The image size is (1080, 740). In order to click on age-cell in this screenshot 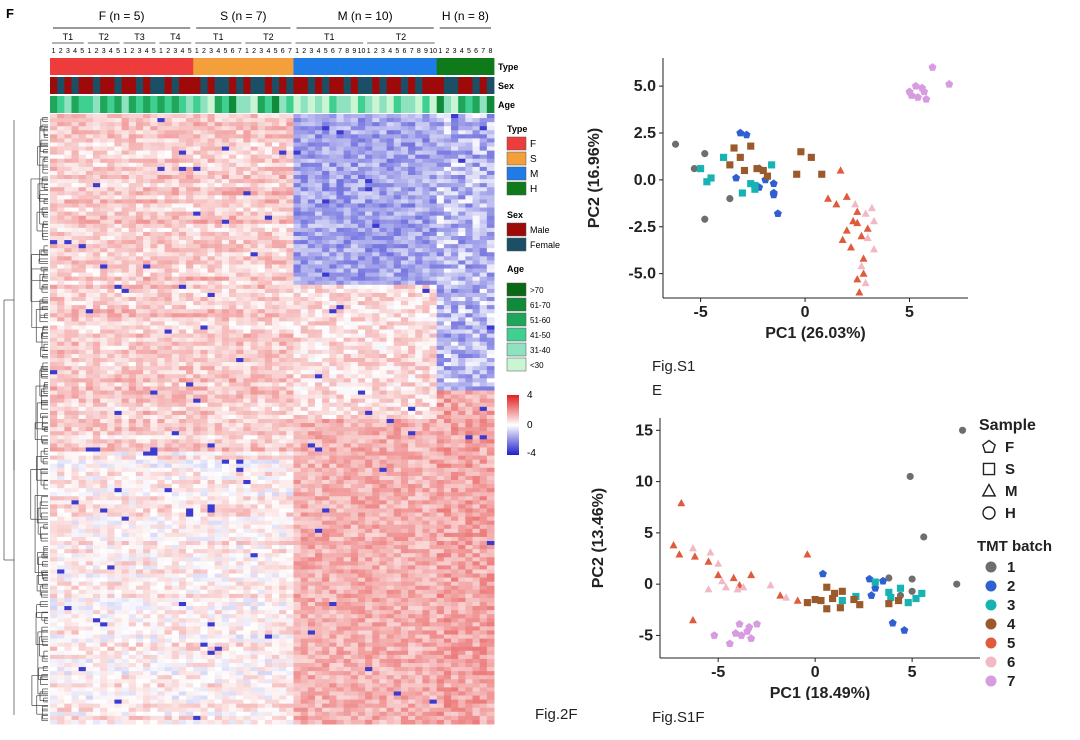, I will do `click(440, 104)`.